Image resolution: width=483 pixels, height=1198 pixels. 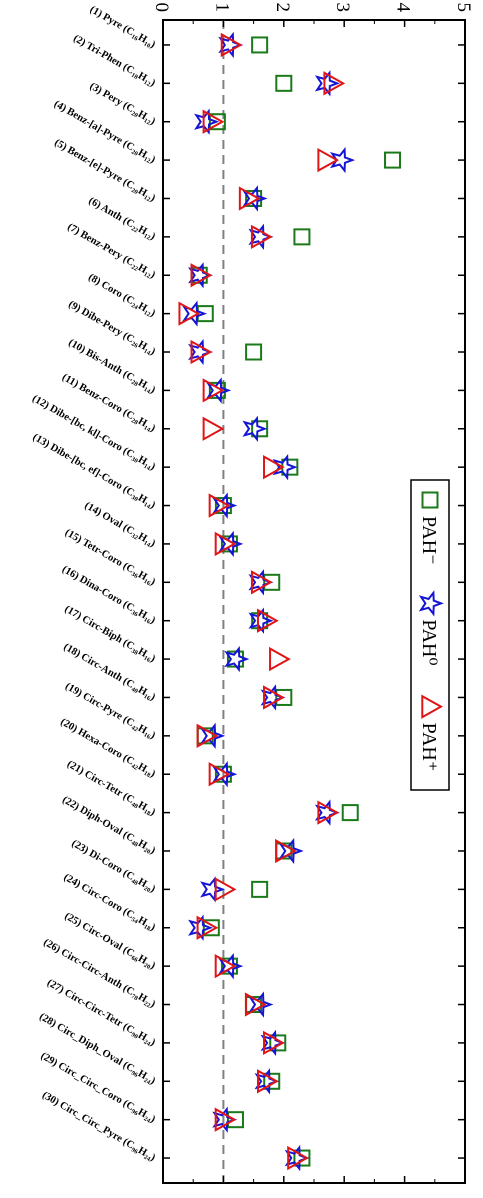 I want to click on category-label: (28) Circ_Diph_Oval (C₉₆H₂₄), so click(x=97, y=1049).